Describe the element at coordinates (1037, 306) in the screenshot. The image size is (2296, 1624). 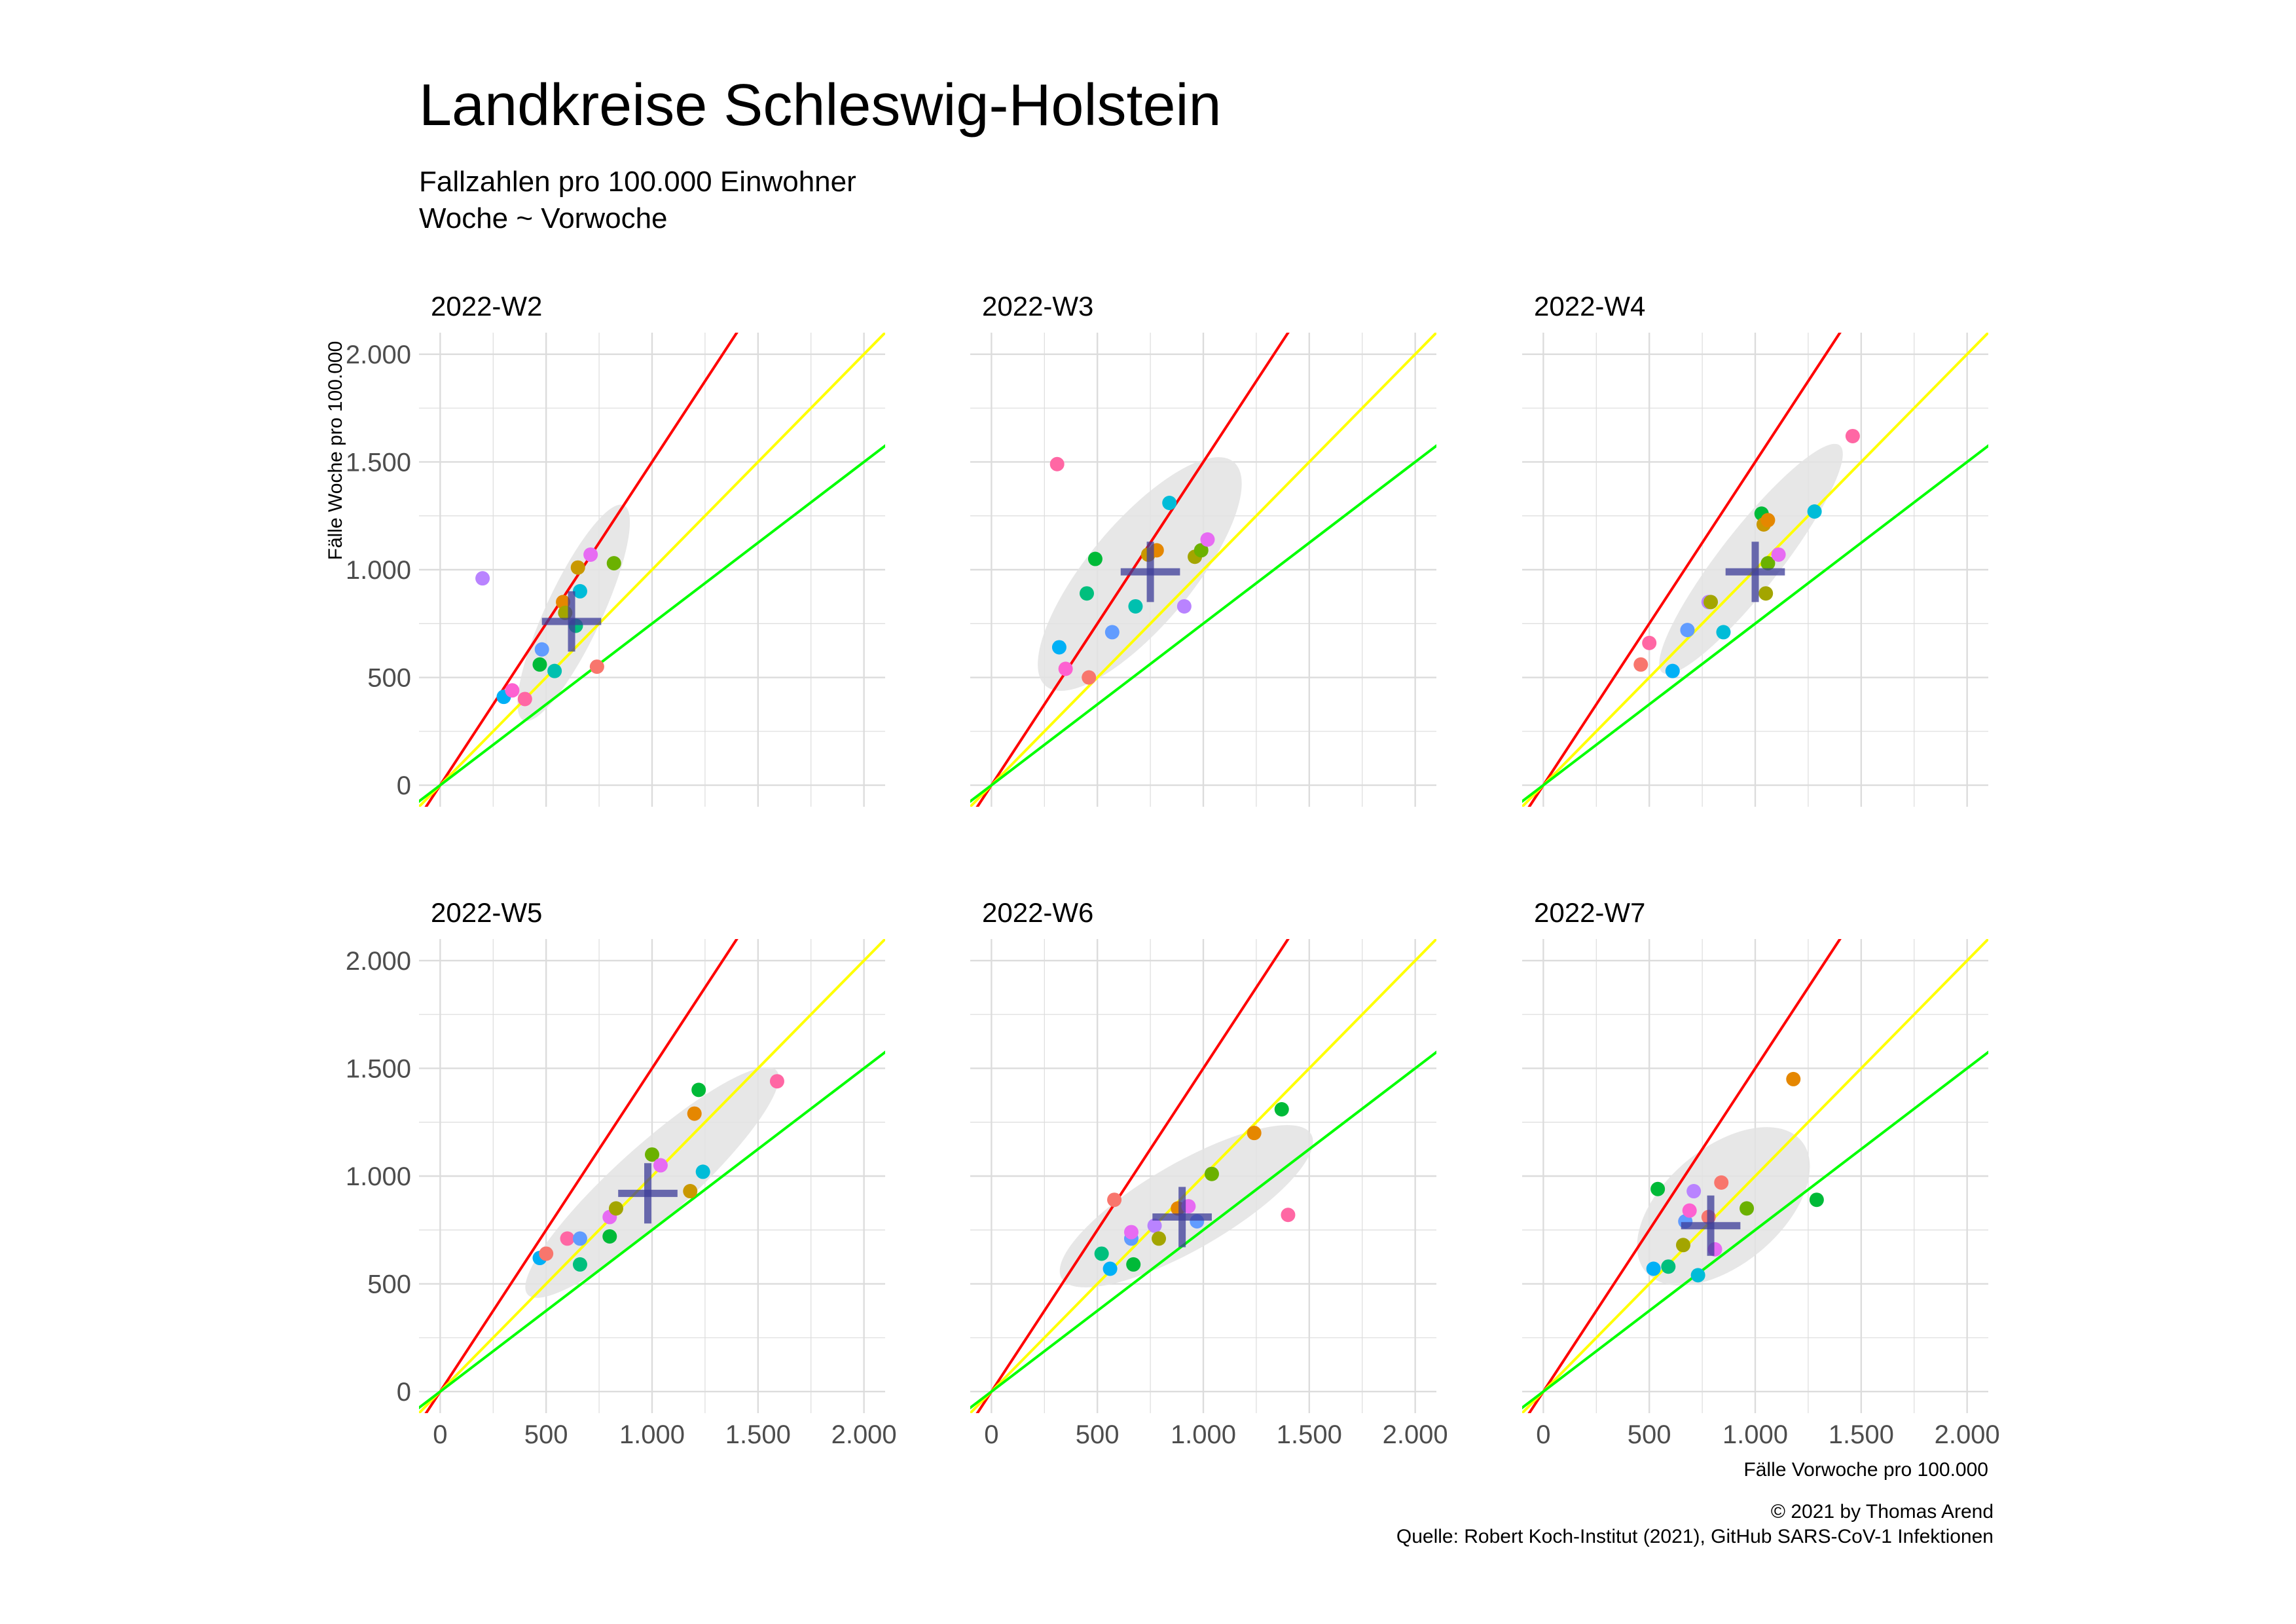
I see `panel-title: 2022-W3` at that location.